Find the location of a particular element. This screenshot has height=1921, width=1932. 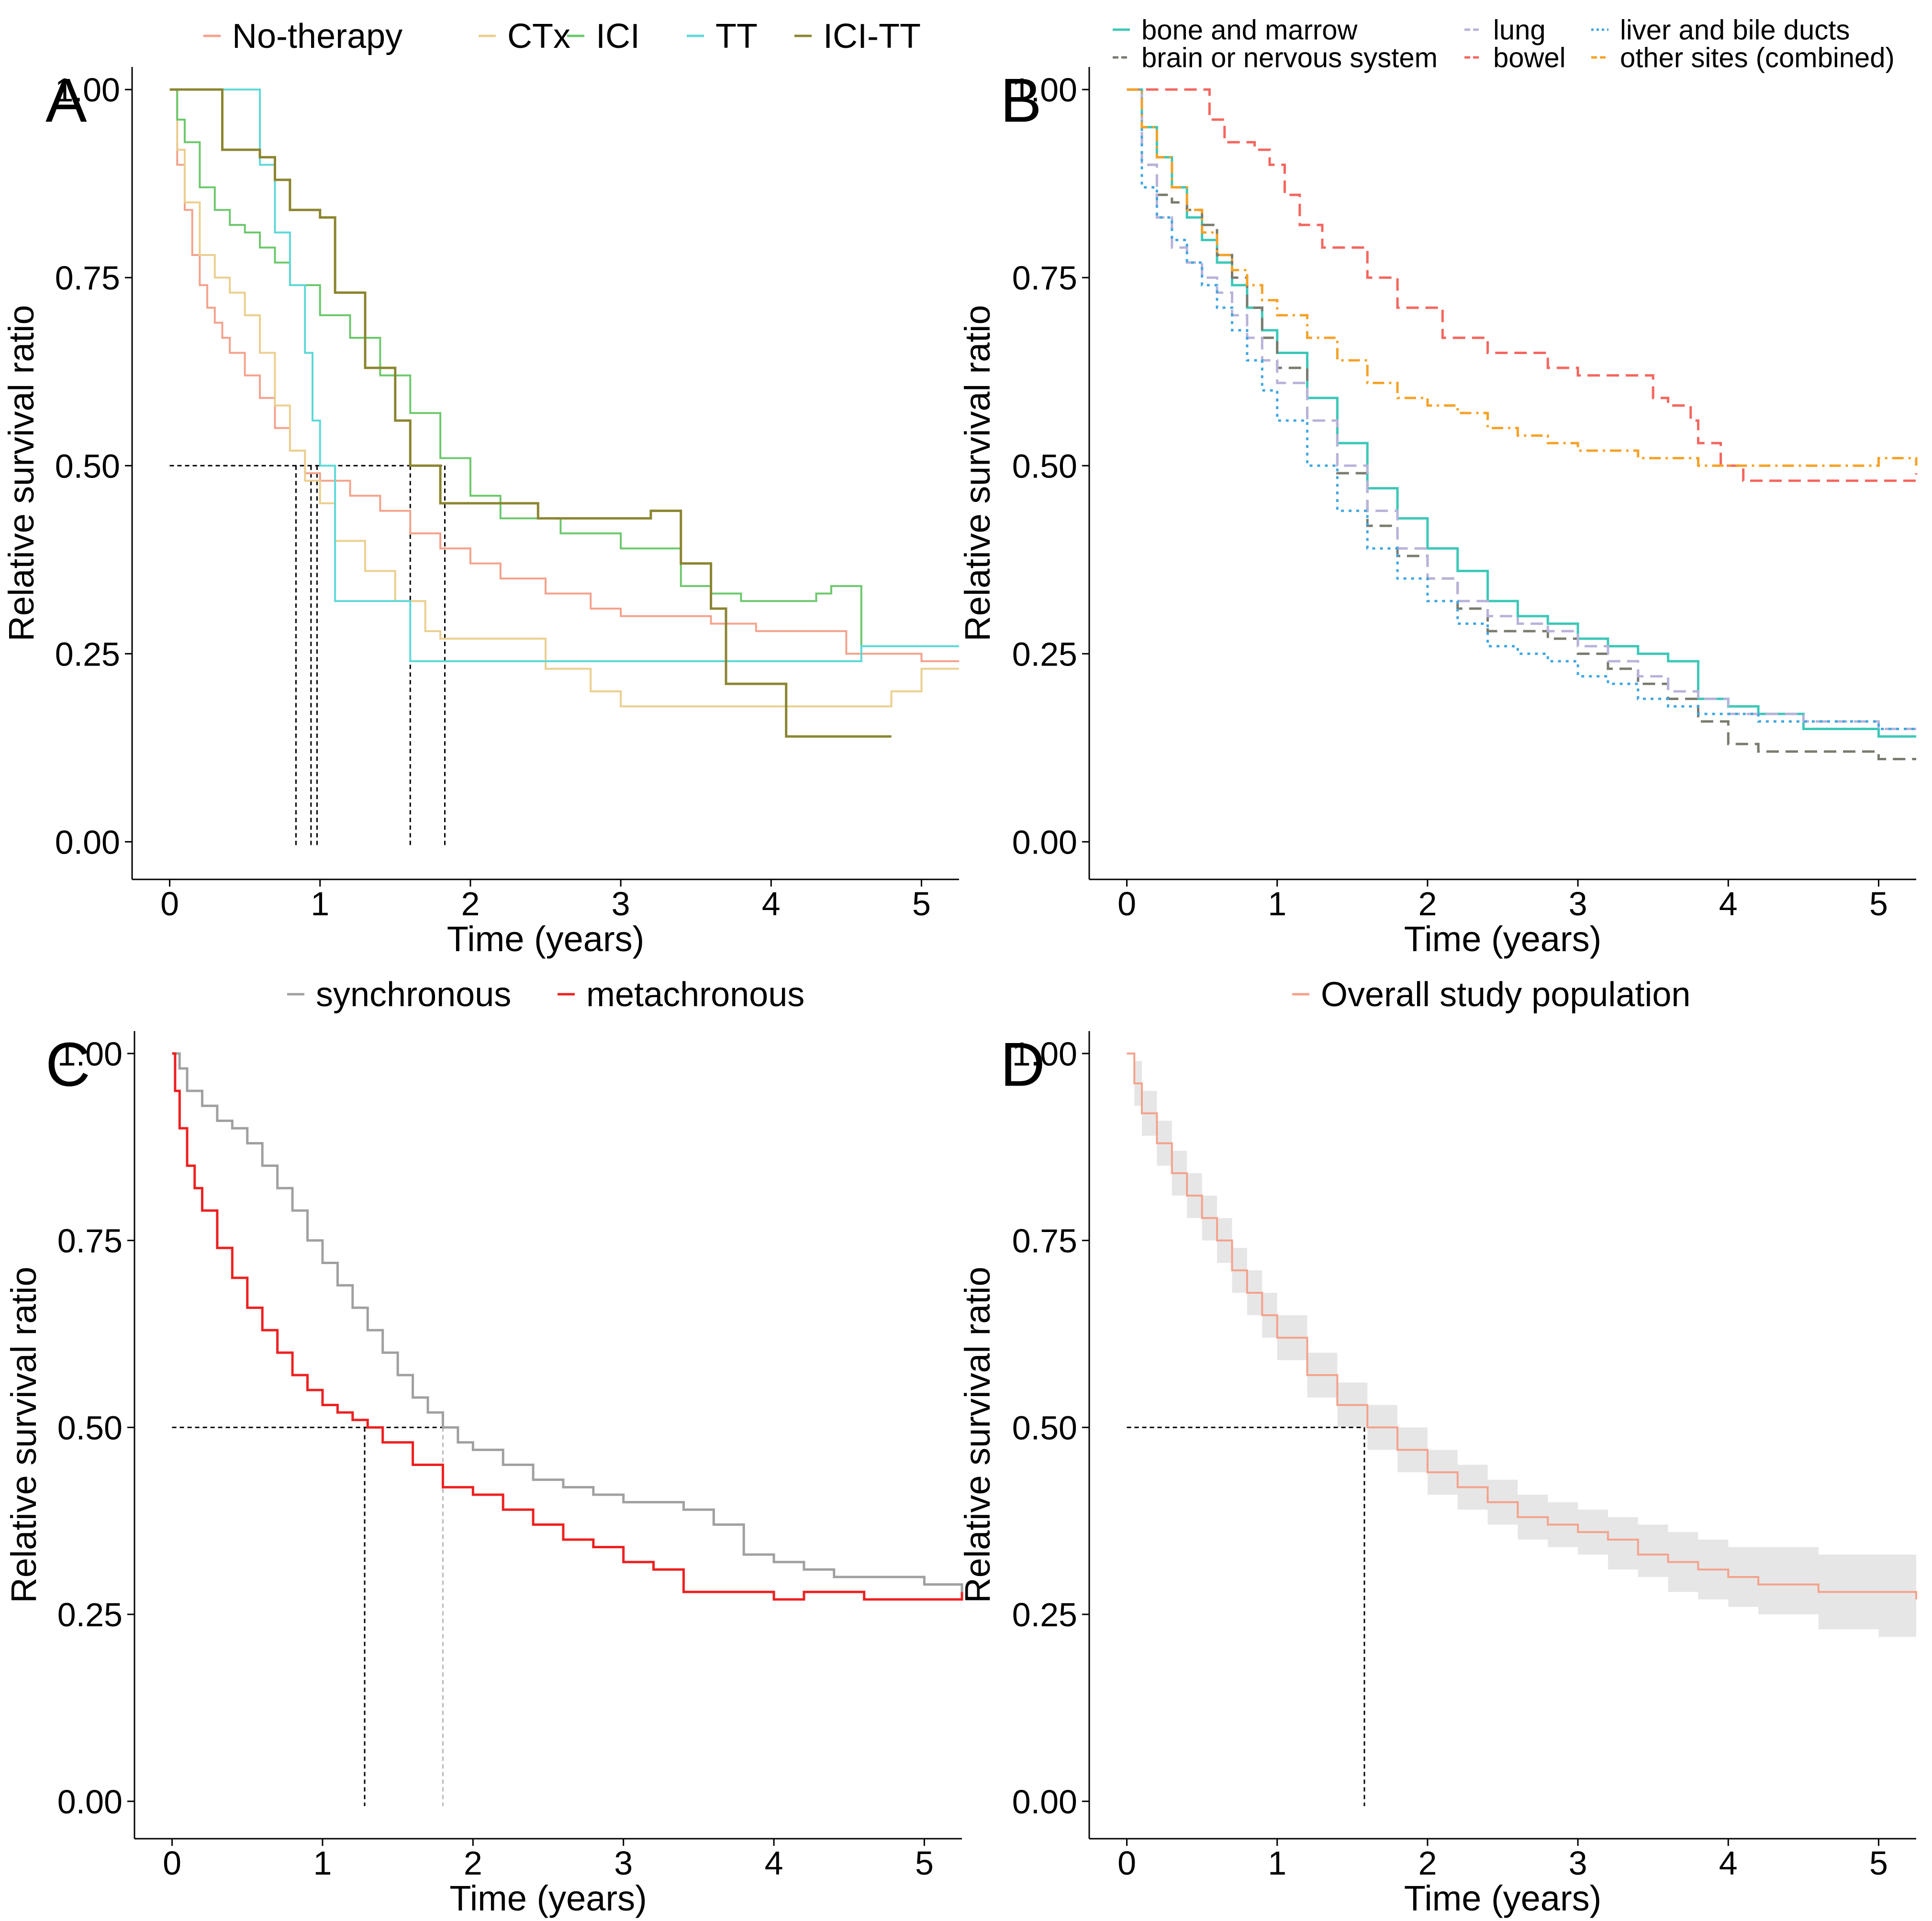

legend-label: Overall study population is located at coordinates (1505, 995).